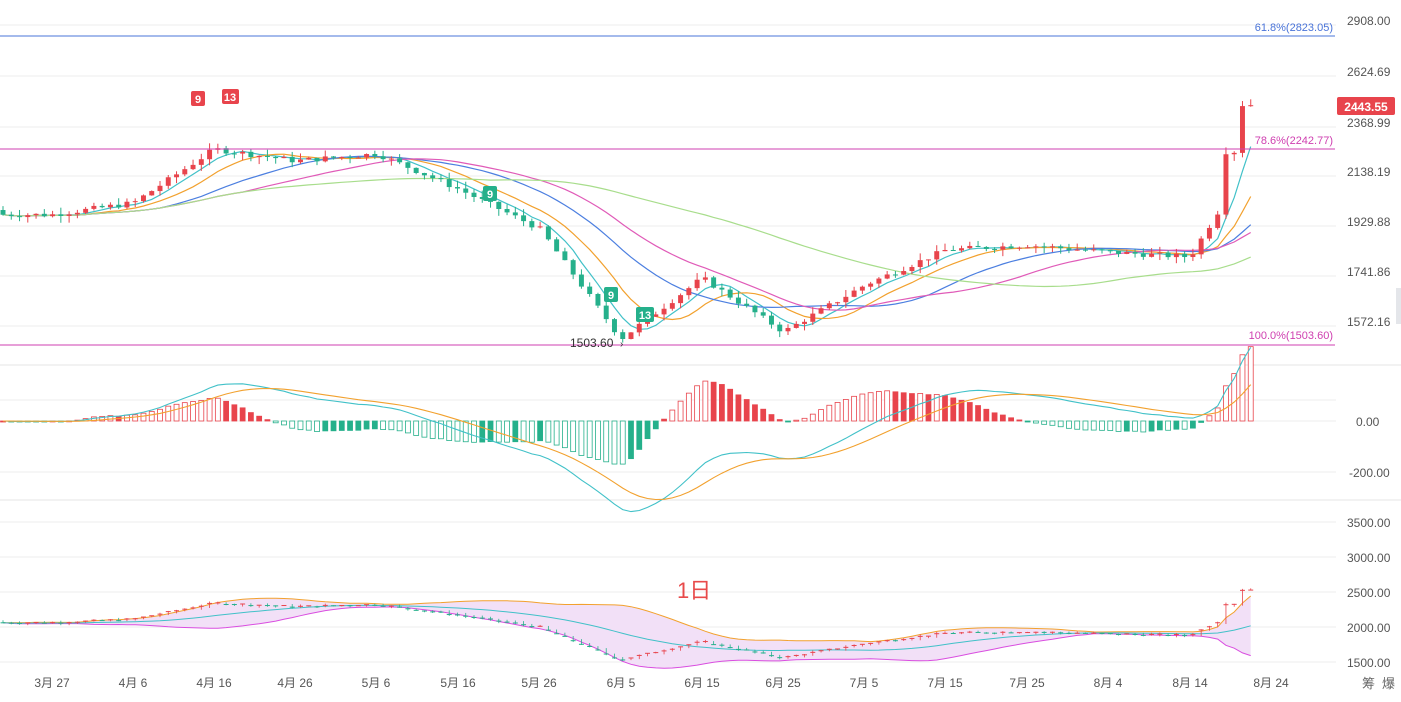 Image resolution: width=1401 pixels, height=702 pixels. What do you see at coordinates (1388, 683) in the screenshot?
I see `liquidation-button: 爆` at bounding box center [1388, 683].